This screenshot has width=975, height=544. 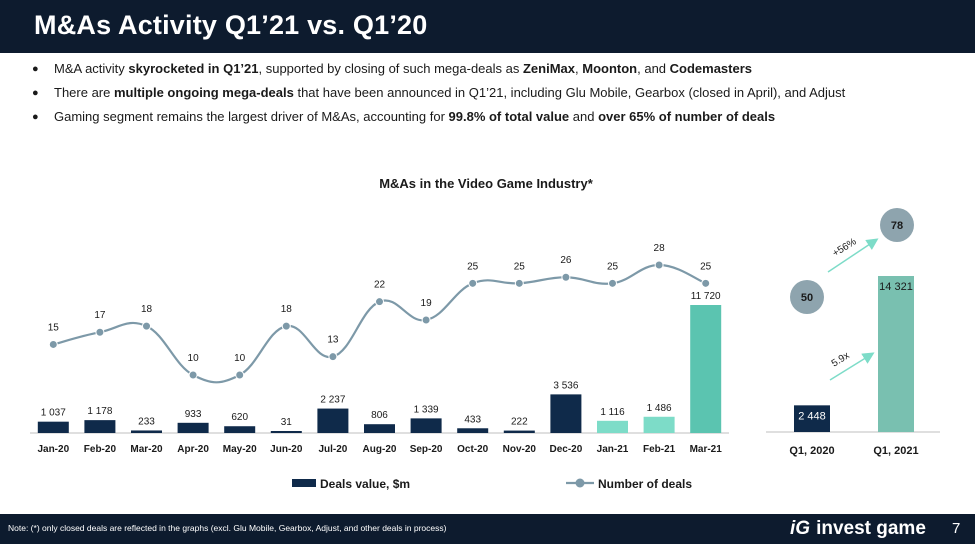 What do you see at coordinates (486, 183) in the screenshot?
I see `chart-title: M&As in the Video Game Industry*` at bounding box center [486, 183].